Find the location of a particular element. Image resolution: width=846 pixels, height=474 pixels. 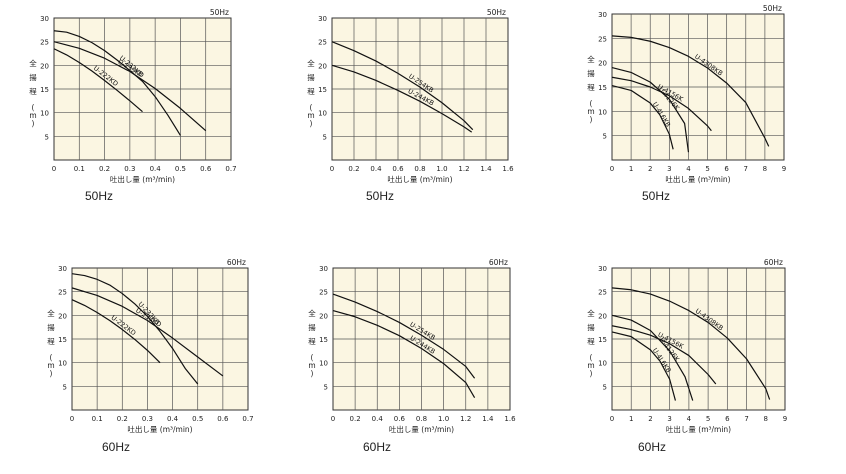

x-tick-label: 0.7 is located at coordinates (230, 169).